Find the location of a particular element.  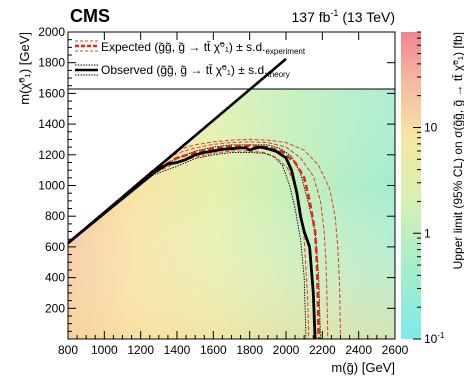

x-tick-label-1200: 1200 is located at coordinates (140, 350).